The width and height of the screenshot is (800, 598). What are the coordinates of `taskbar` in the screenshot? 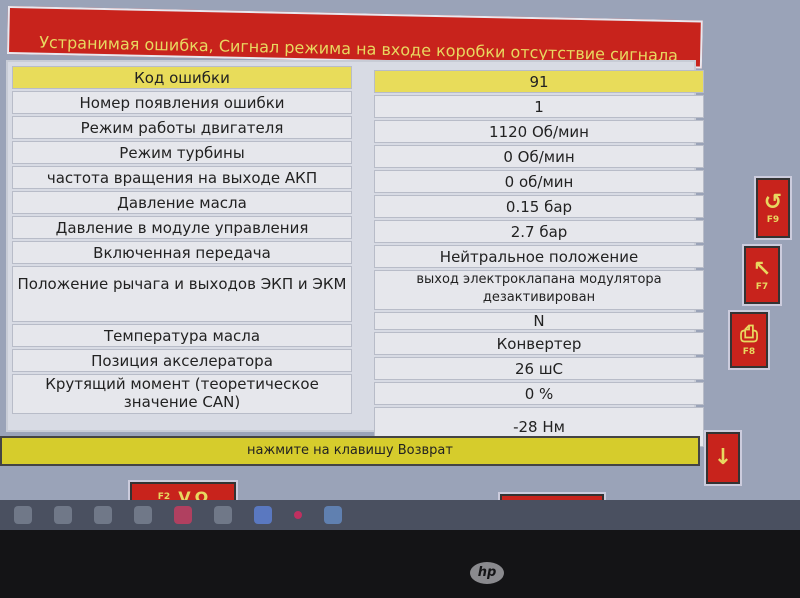 It's located at (400, 515).